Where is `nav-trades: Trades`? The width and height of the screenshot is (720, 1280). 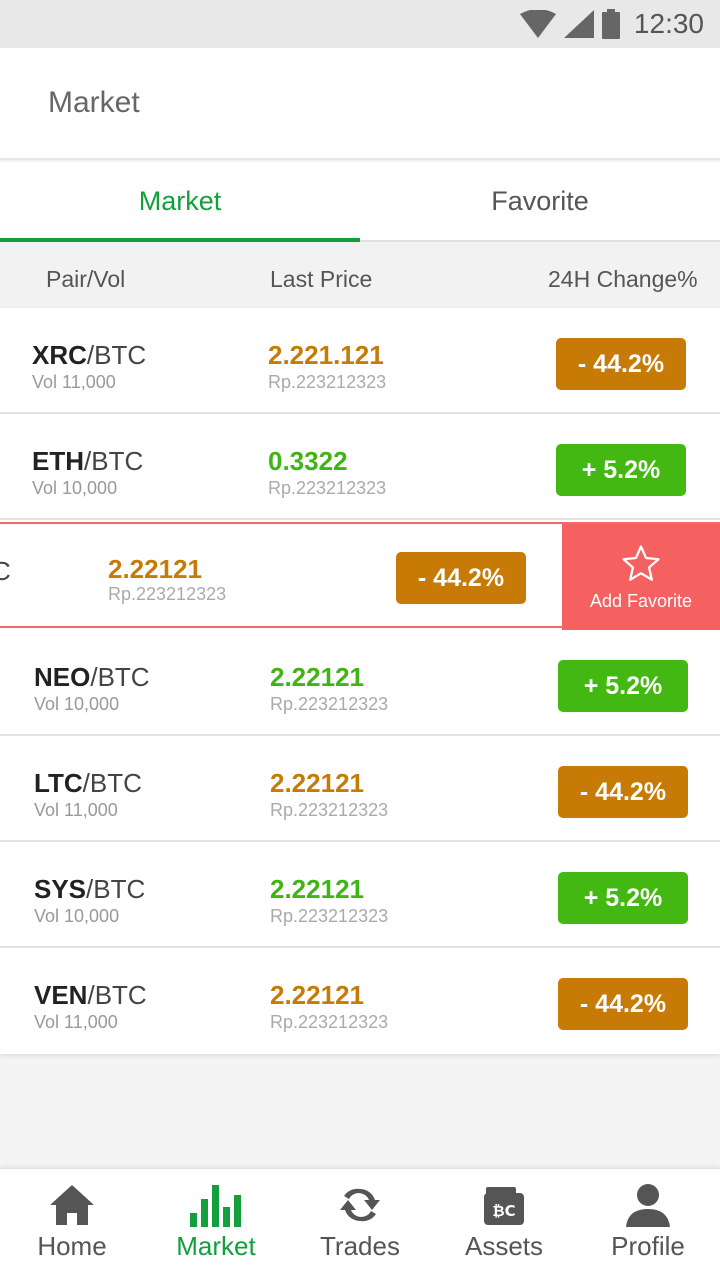
nav-trades: Trades is located at coordinates (360, 1224).